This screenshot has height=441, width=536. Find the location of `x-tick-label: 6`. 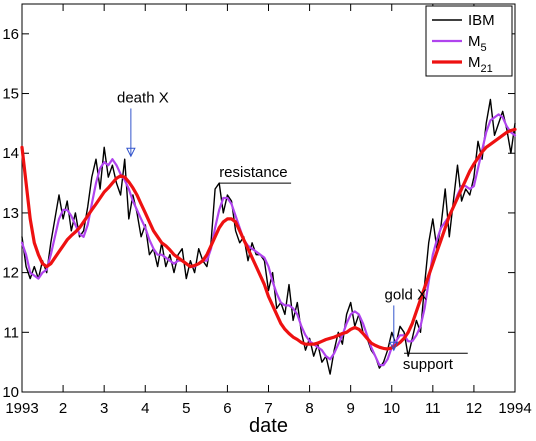

x-tick-label: 6 is located at coordinates (227, 408).